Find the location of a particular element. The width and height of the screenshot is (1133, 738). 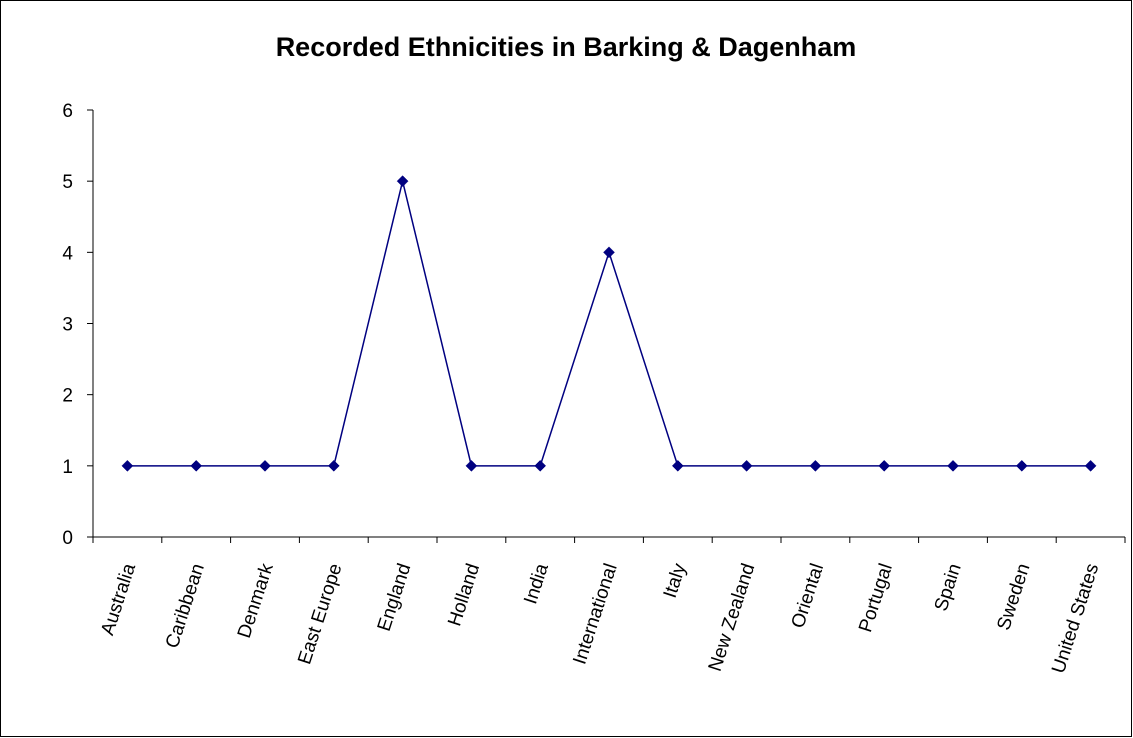

x-tick-label: Oriental is located at coordinates (808, 596).